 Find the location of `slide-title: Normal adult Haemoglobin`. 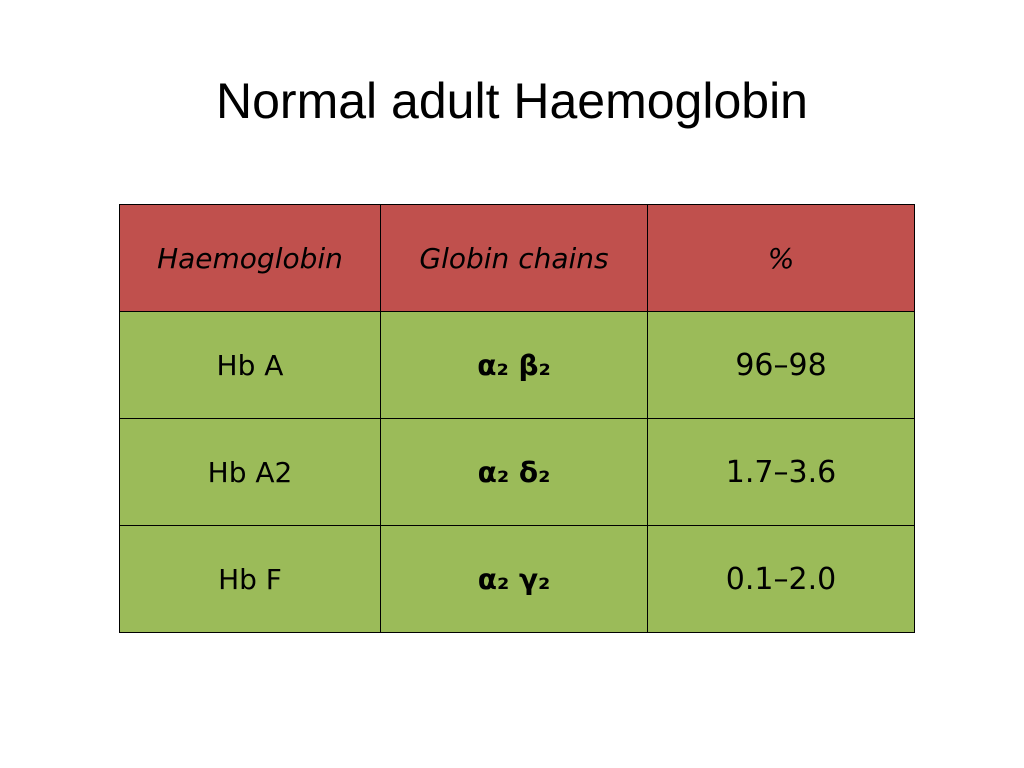

slide-title: Normal adult Haemoglobin is located at coordinates (512, 101).